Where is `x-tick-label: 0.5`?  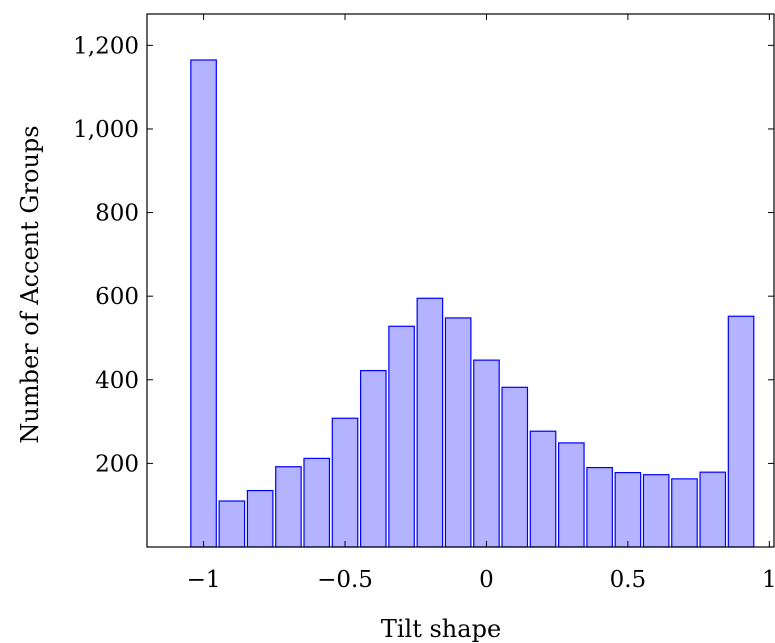 x-tick-label: 0.5 is located at coordinates (628, 580).